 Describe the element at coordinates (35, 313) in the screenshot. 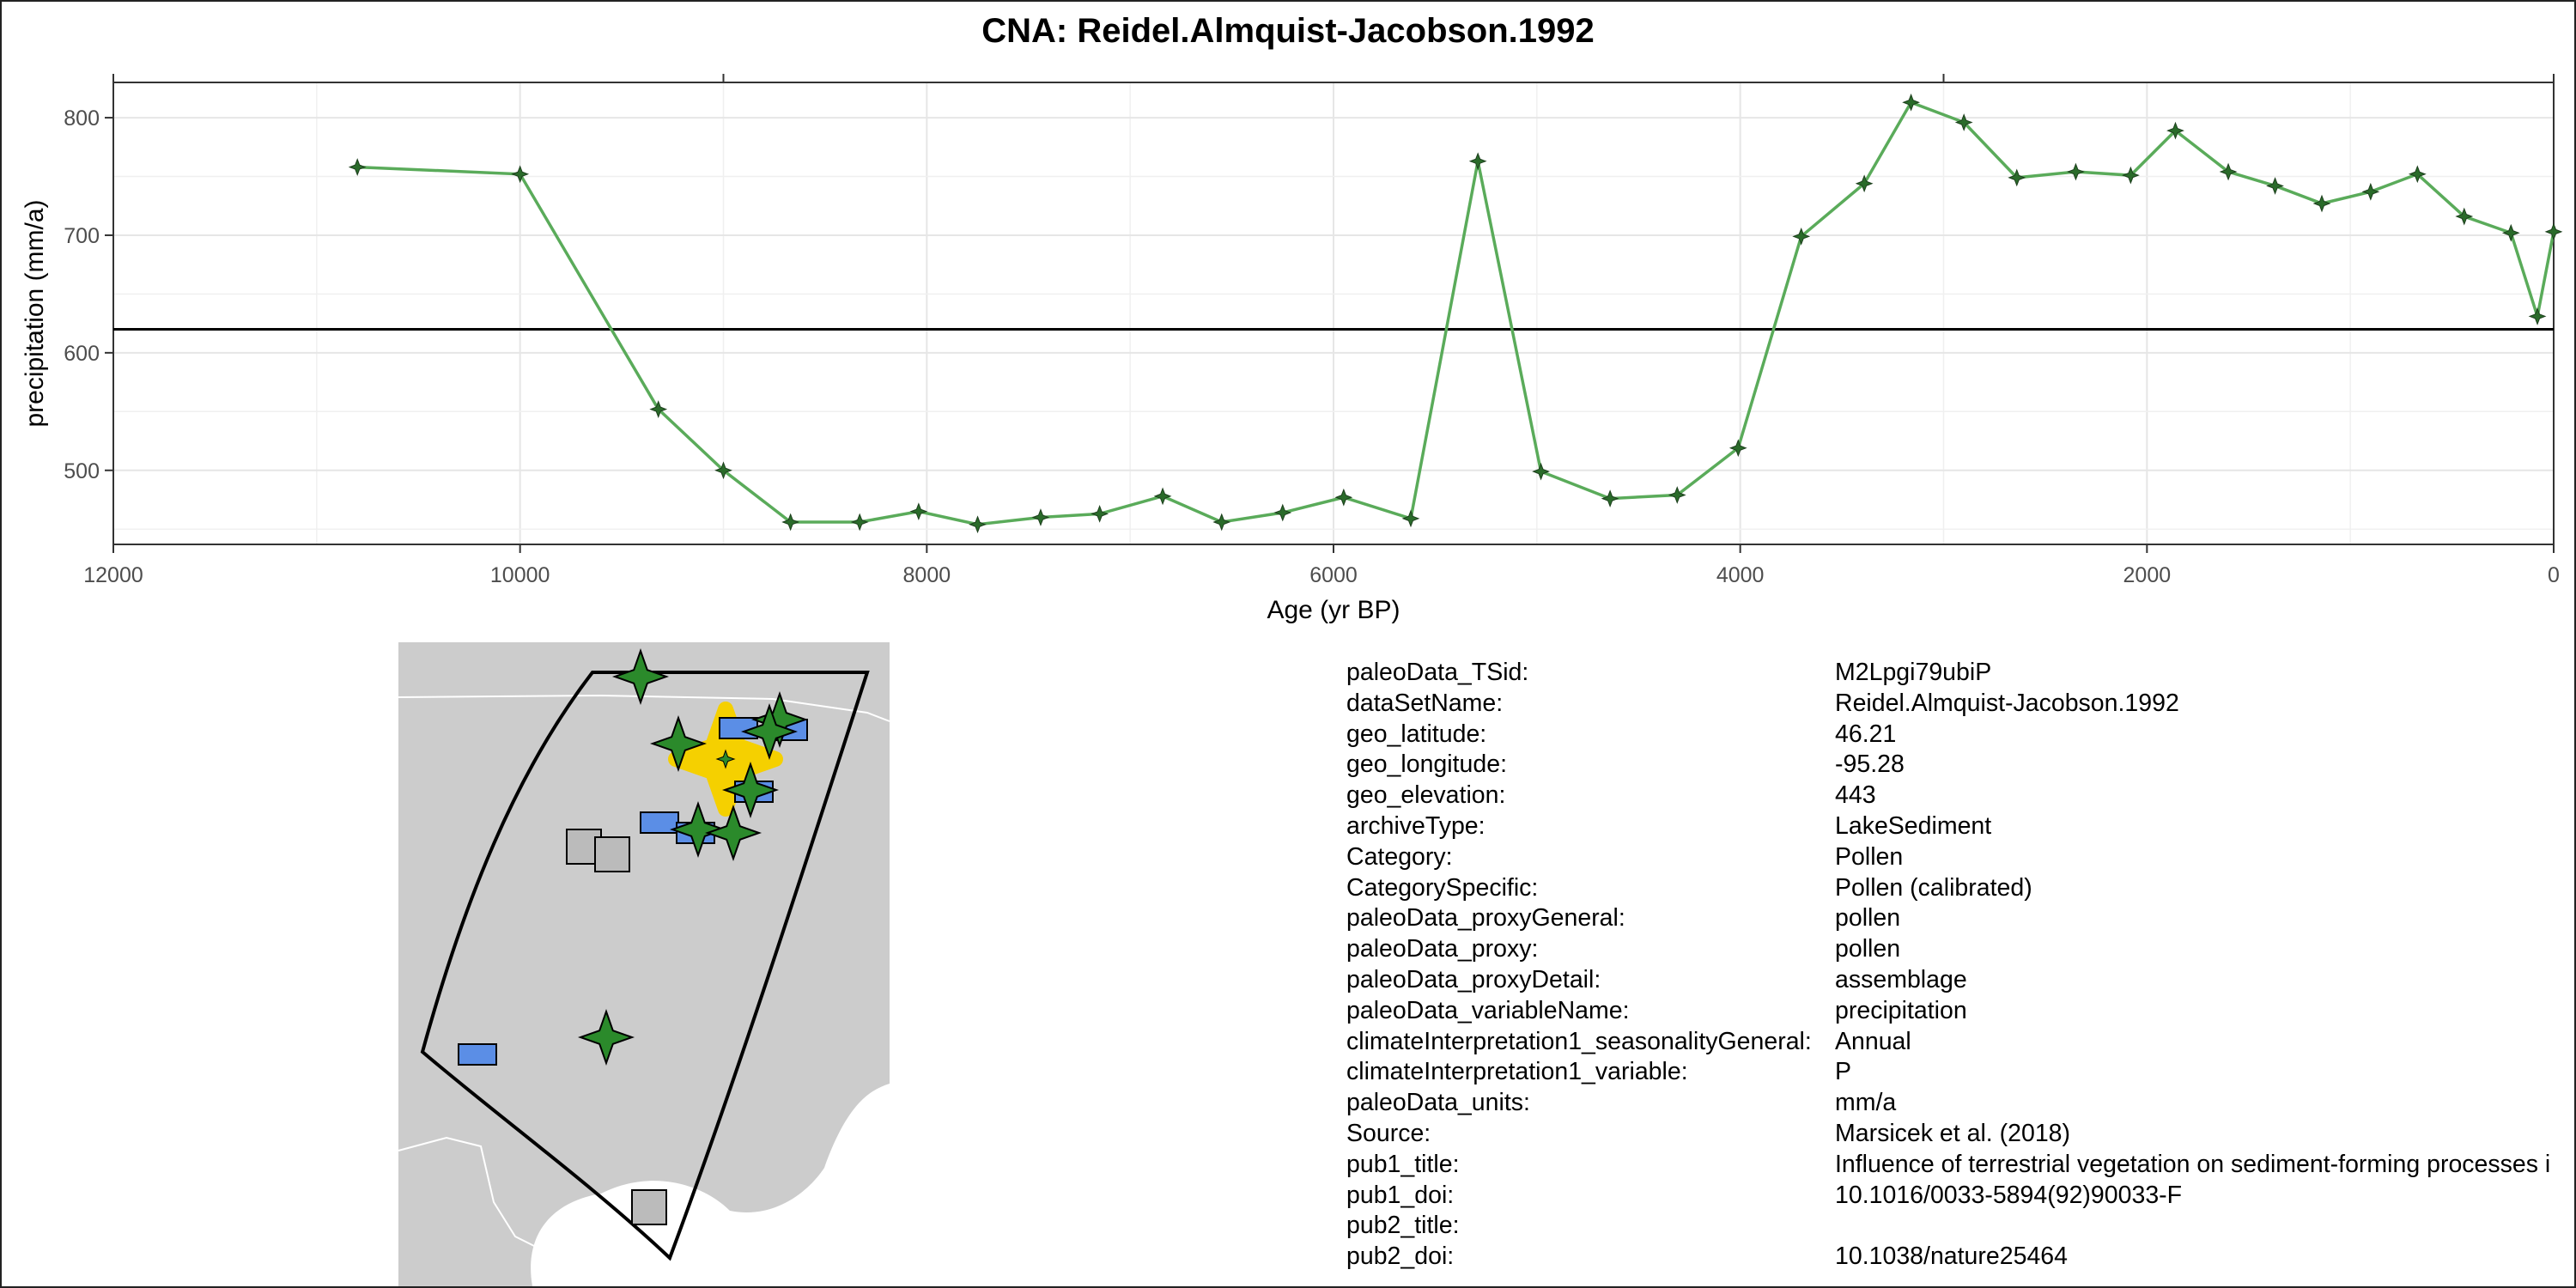

I see `y-axis-label: precipitation (mm/a)` at that location.